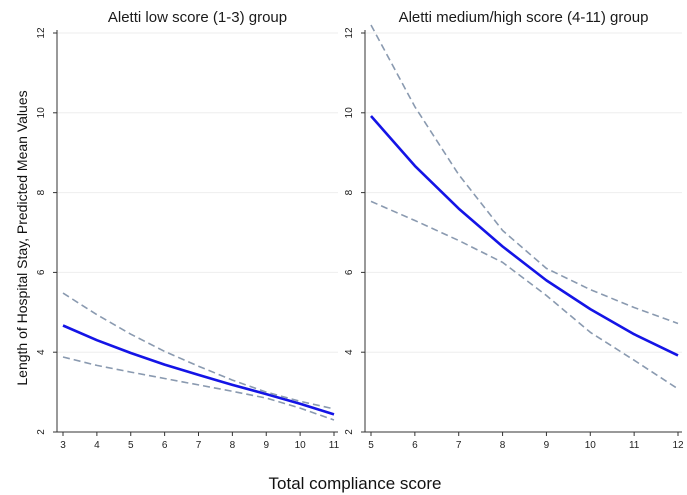  Describe the element at coordinates (524, 17) in the screenshot. I see `panel-title: Aletti medium/high score (4-11) group` at that location.